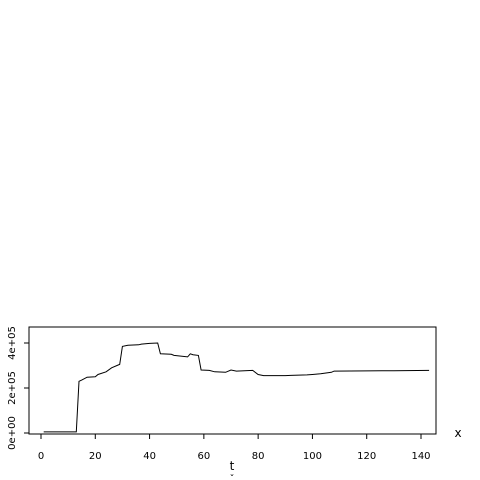  I want to click on x-tick-label: 120, so click(366, 456).